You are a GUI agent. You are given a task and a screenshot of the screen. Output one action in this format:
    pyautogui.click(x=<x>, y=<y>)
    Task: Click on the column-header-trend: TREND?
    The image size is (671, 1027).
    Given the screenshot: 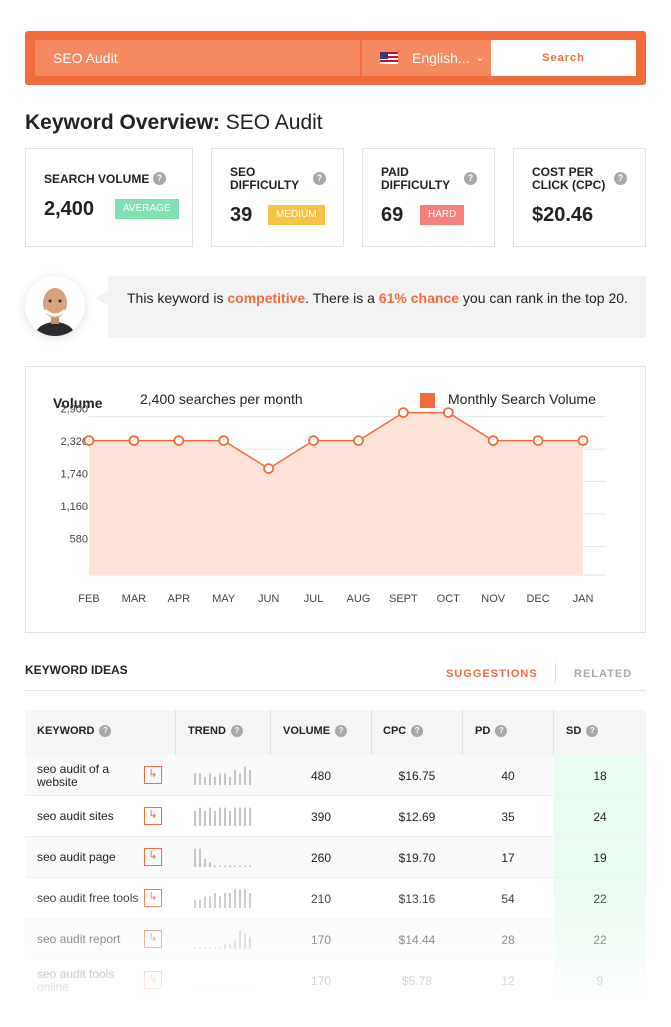 What is the action you would take?
    pyautogui.click(x=215, y=732)
    